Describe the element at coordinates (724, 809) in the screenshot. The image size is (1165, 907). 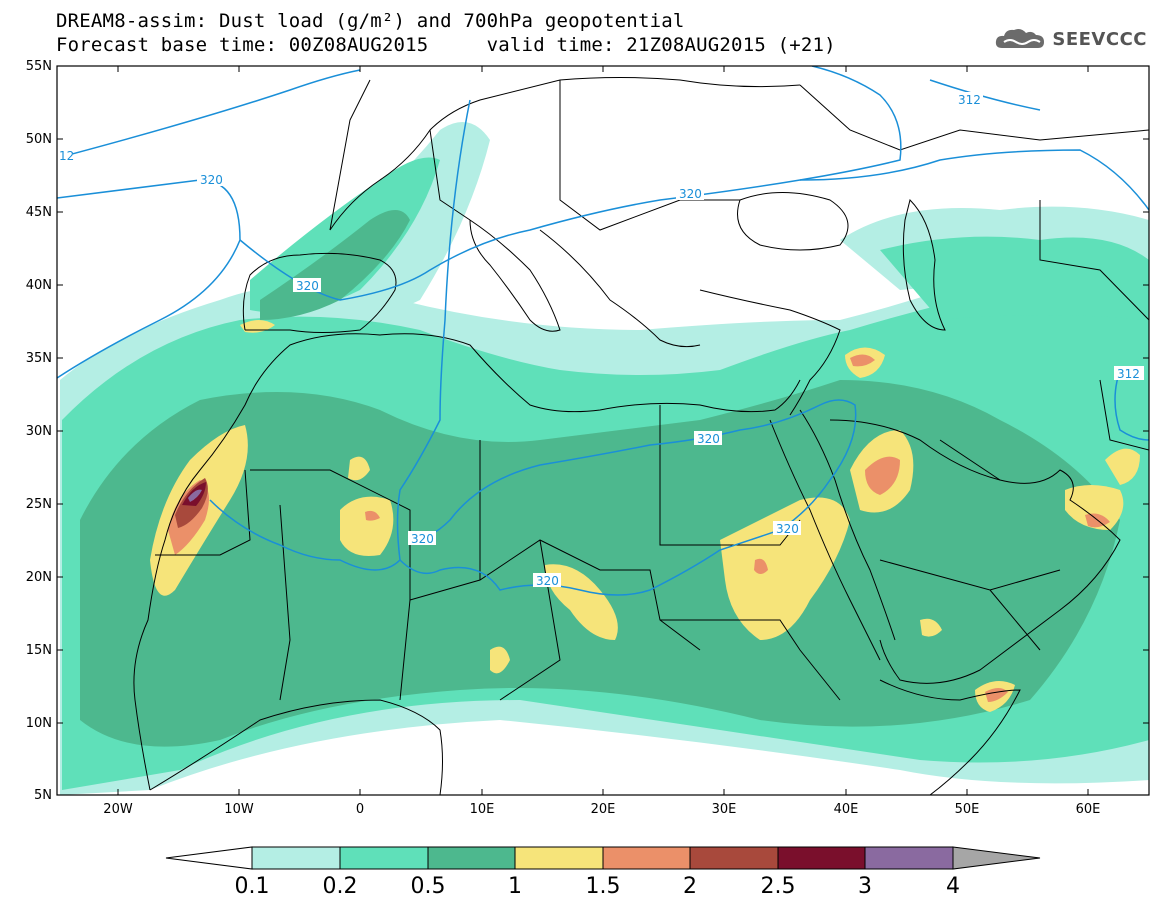
I see `lon-tick-label: 30E` at that location.